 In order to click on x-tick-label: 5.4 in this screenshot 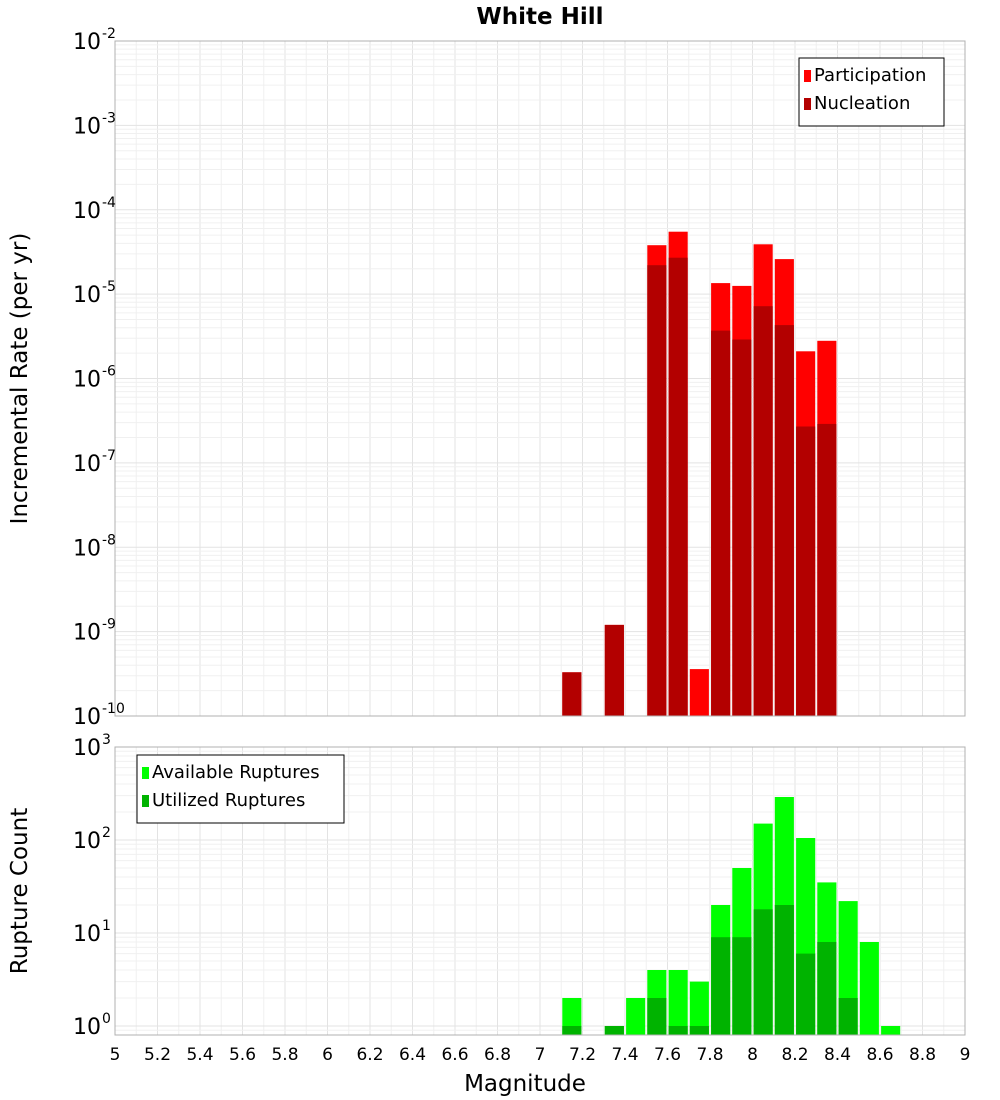, I will do `click(199, 1055)`.